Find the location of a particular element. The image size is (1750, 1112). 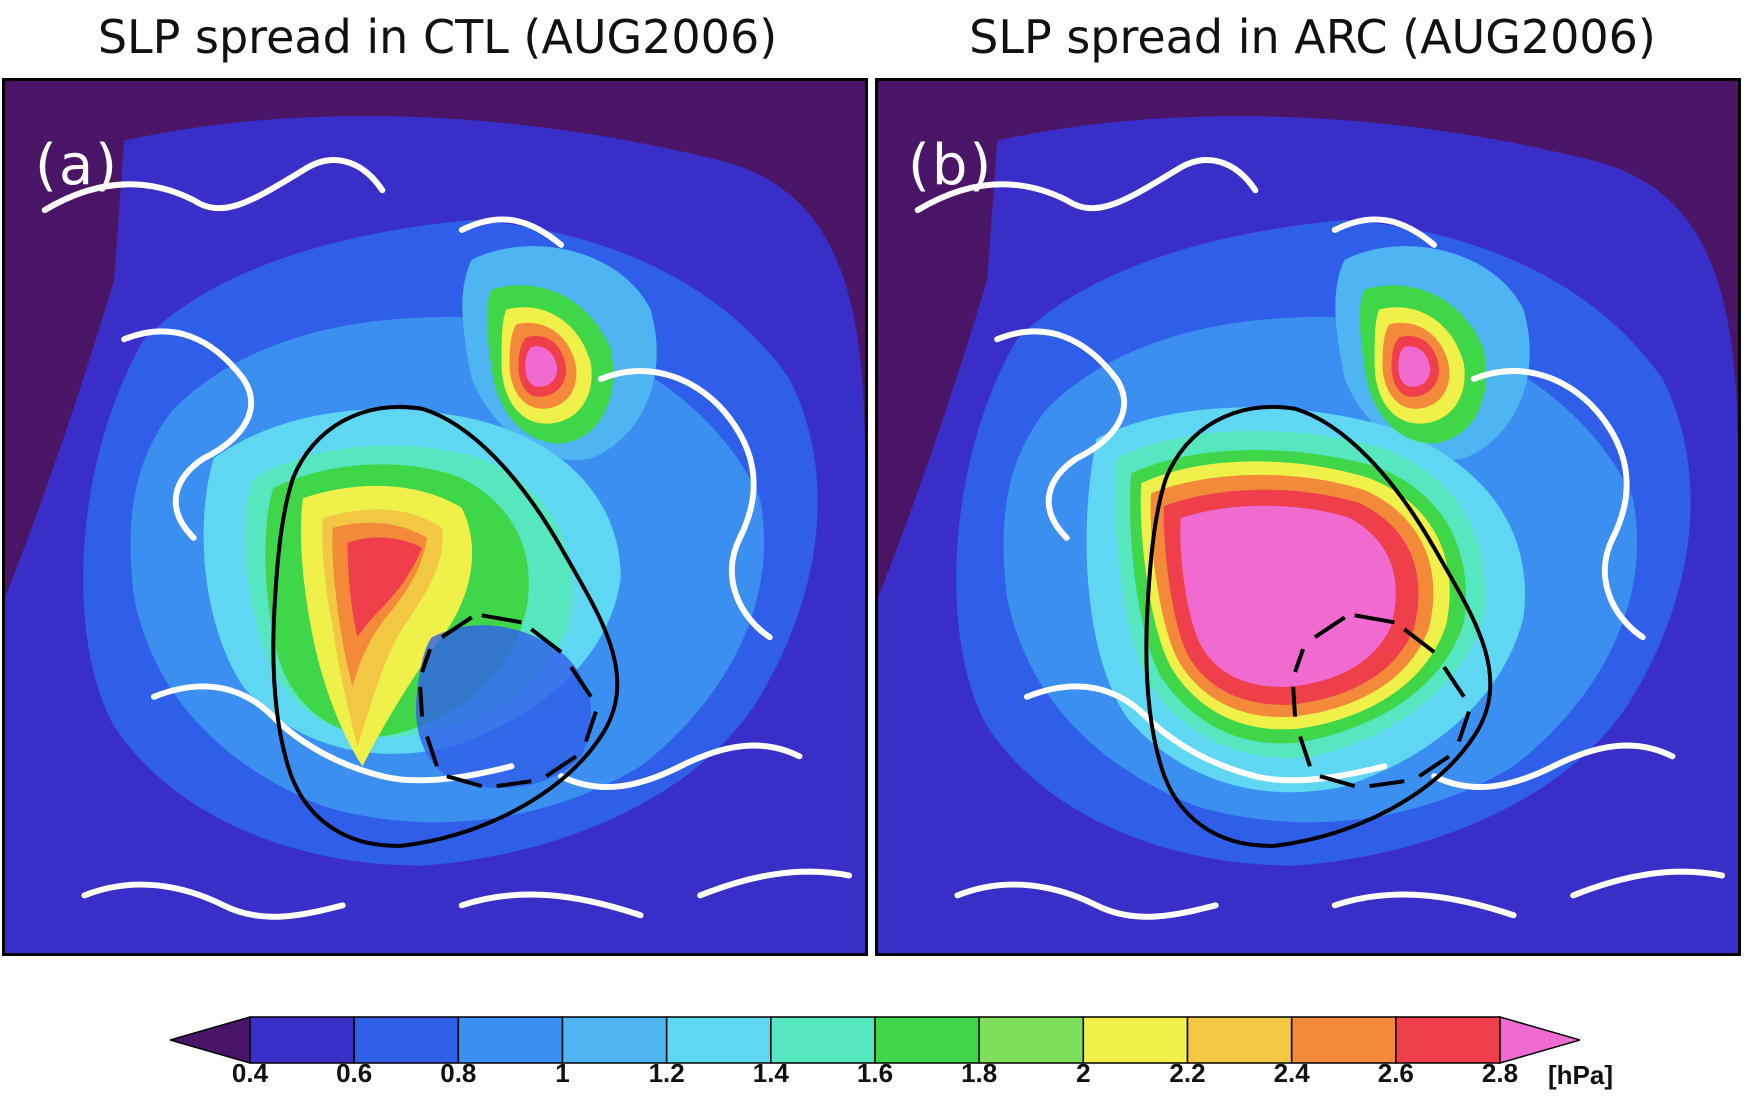

colorbar-tick-label: 2.2 is located at coordinates (1187, 1073).